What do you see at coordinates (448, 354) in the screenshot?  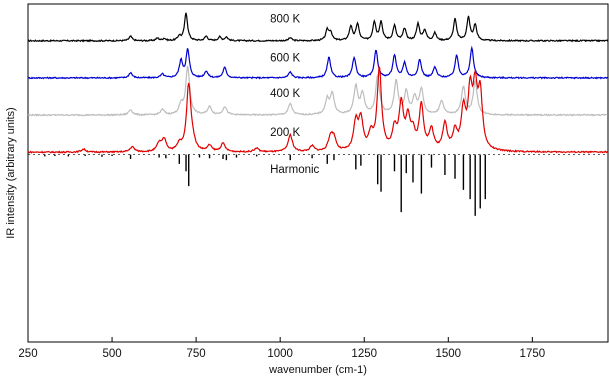 I see `x-tick-label: 1500` at bounding box center [448, 354].